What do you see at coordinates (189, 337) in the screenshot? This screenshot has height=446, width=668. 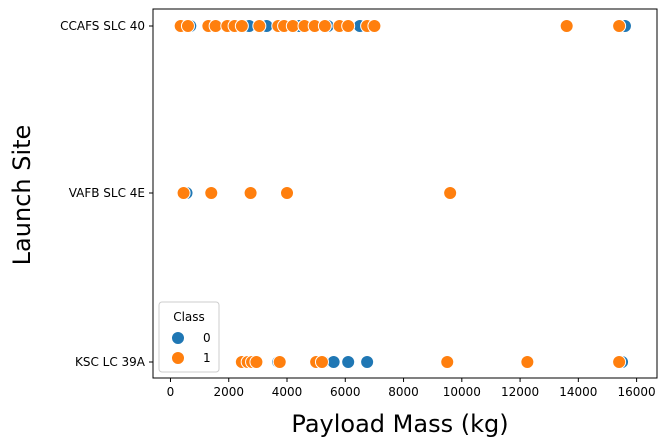 I see `legend: Class 0 1` at bounding box center [189, 337].